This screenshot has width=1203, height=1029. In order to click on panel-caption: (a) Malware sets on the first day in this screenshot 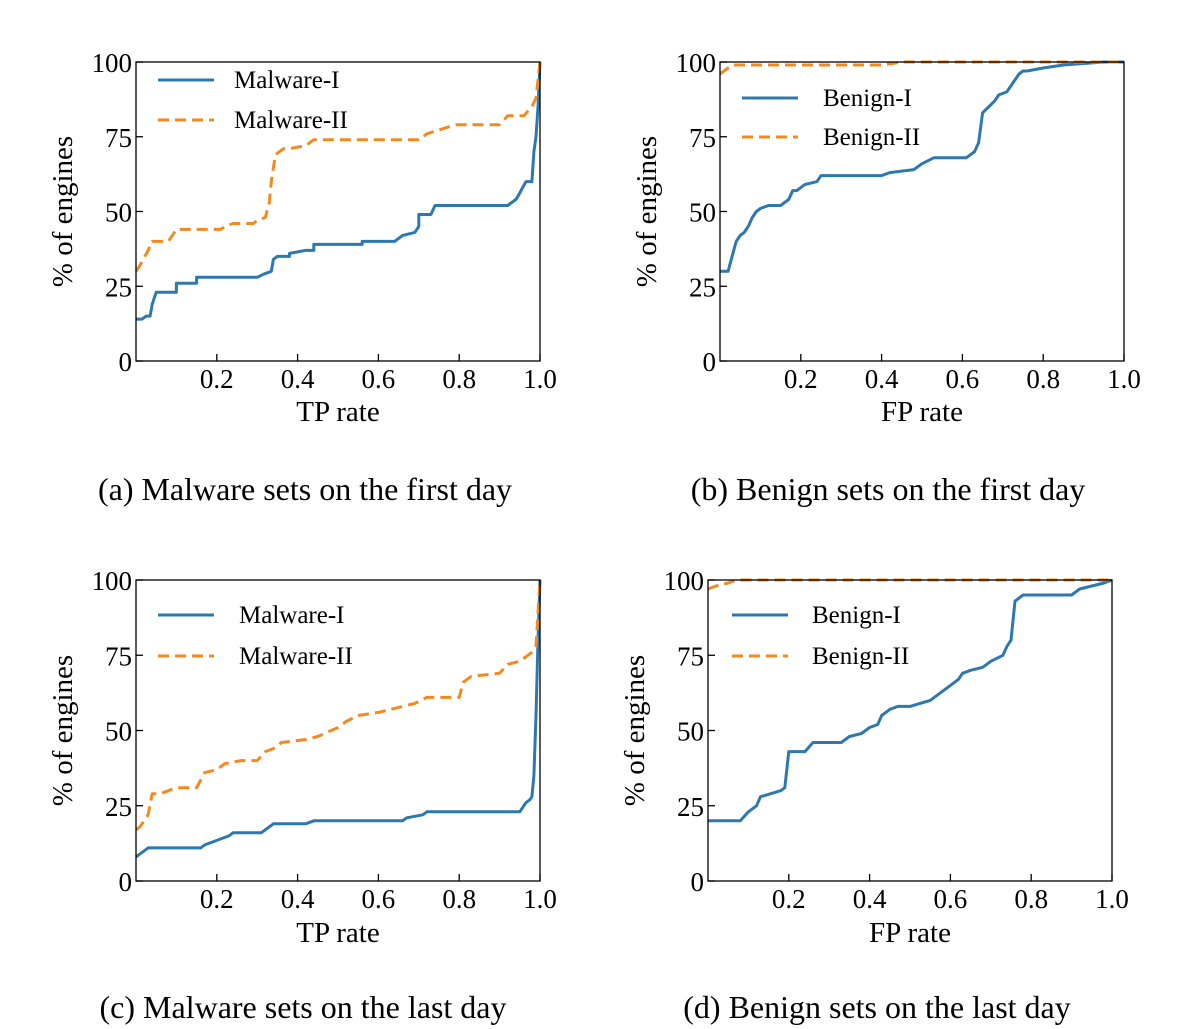, I will do `click(305, 489)`.